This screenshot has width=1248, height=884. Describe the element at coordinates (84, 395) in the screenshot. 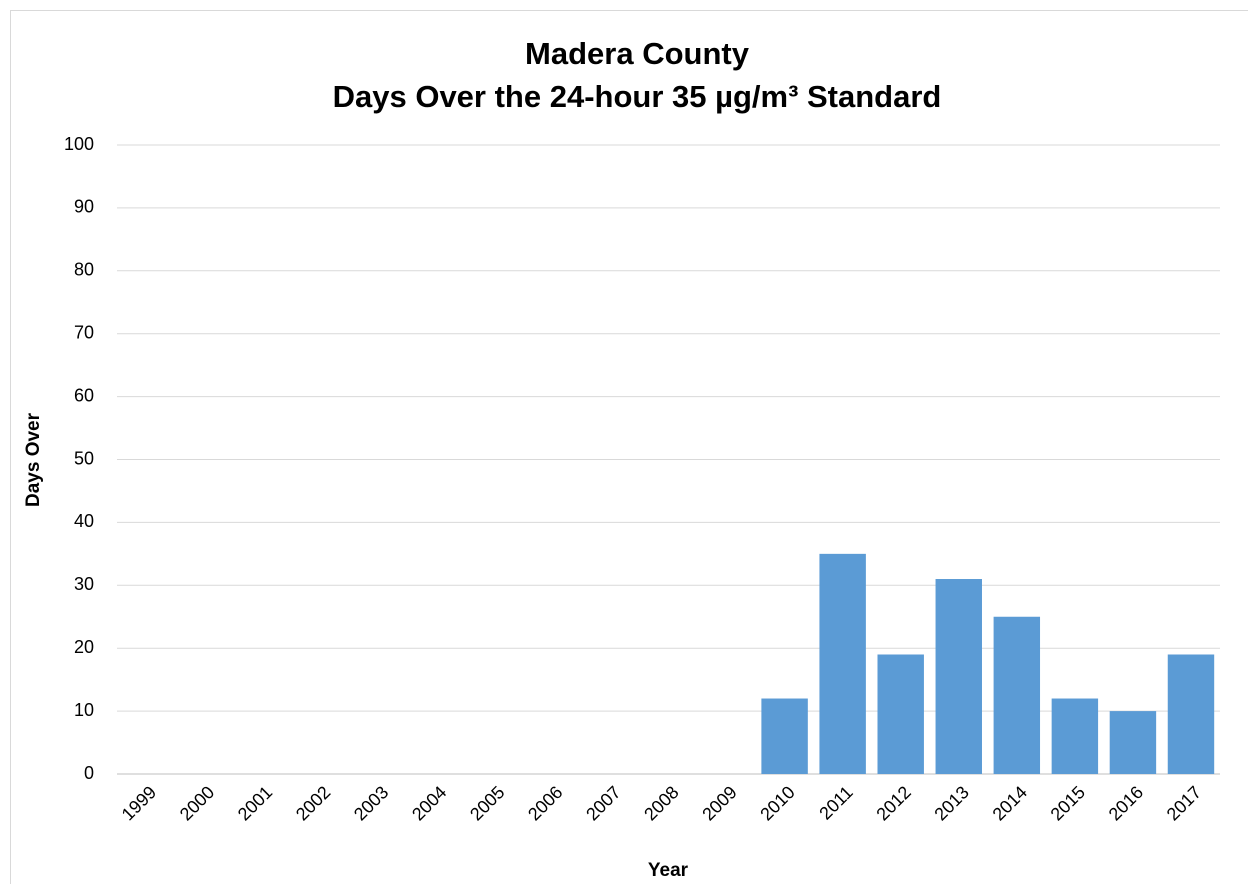

I see `y-tick-label: 60` at that location.